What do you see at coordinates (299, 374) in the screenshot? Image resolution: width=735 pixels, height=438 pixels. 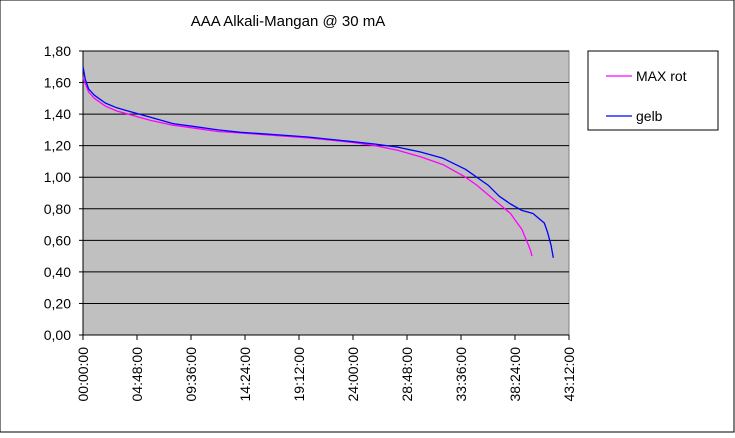 I see `x-tick-label: 19:12:00` at bounding box center [299, 374].